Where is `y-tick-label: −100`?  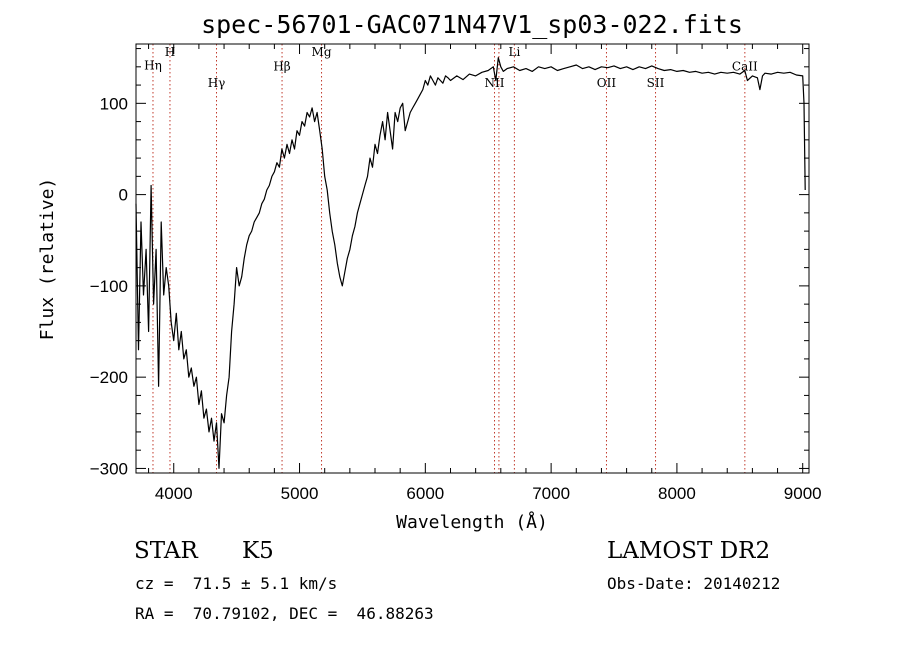 y-tick-label: −100 is located at coordinates (109, 286).